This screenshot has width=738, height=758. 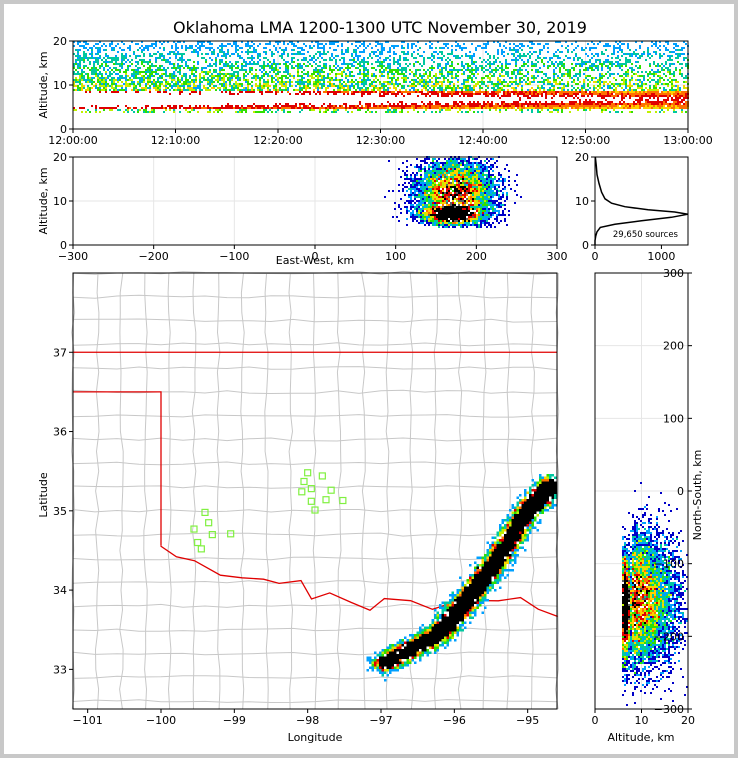 I want to click on alt-ns-ytick-label: 300, so click(x=673, y=273).